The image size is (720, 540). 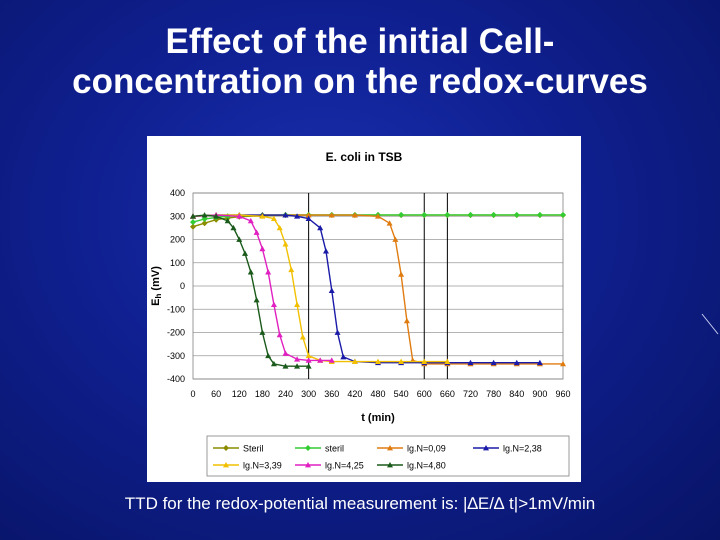 What do you see at coordinates (364, 157) in the screenshot?
I see `chart-title: E. coli in TSB` at bounding box center [364, 157].